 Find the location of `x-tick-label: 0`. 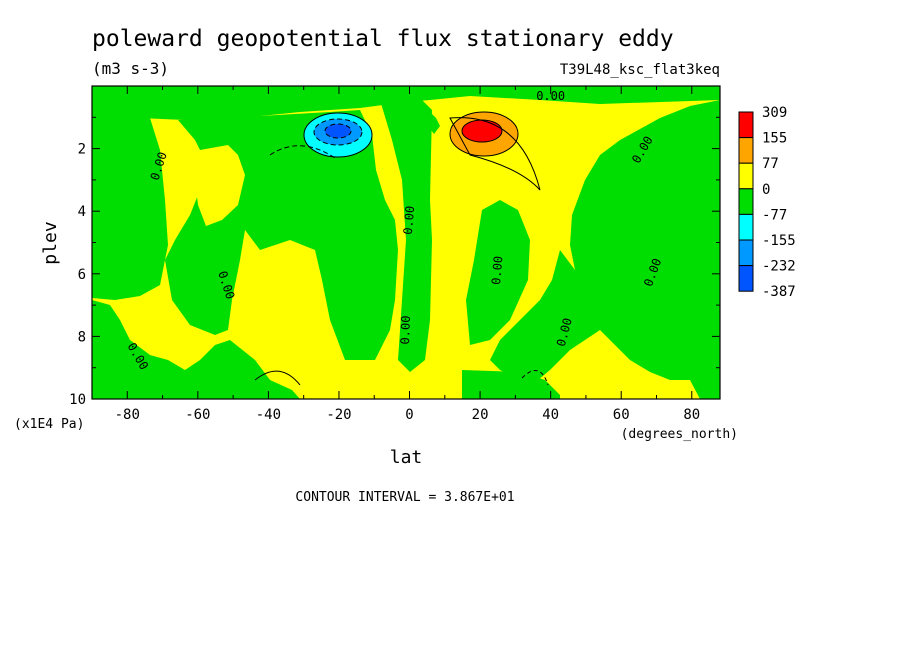

x-tick-label: 0 is located at coordinates (409, 415).